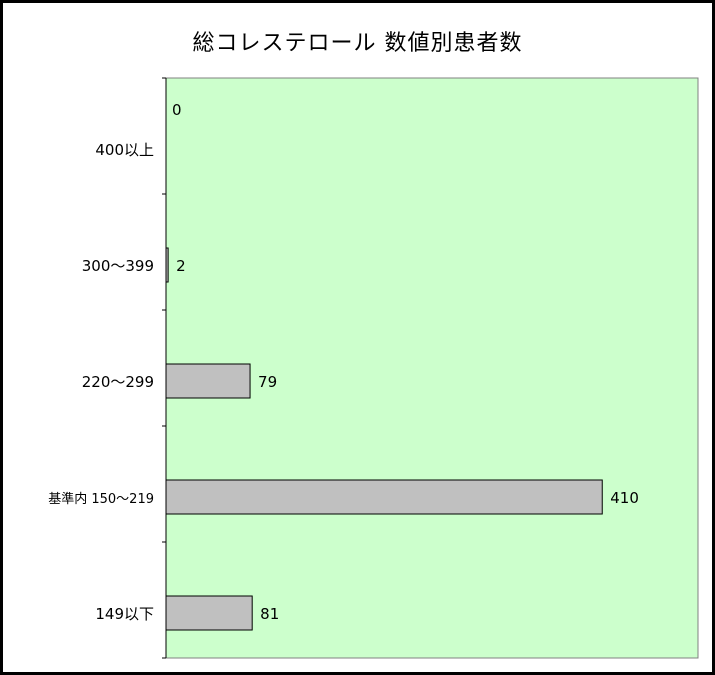  What do you see at coordinates (124, 614) in the screenshot?
I see `category-label: 149以下` at bounding box center [124, 614].